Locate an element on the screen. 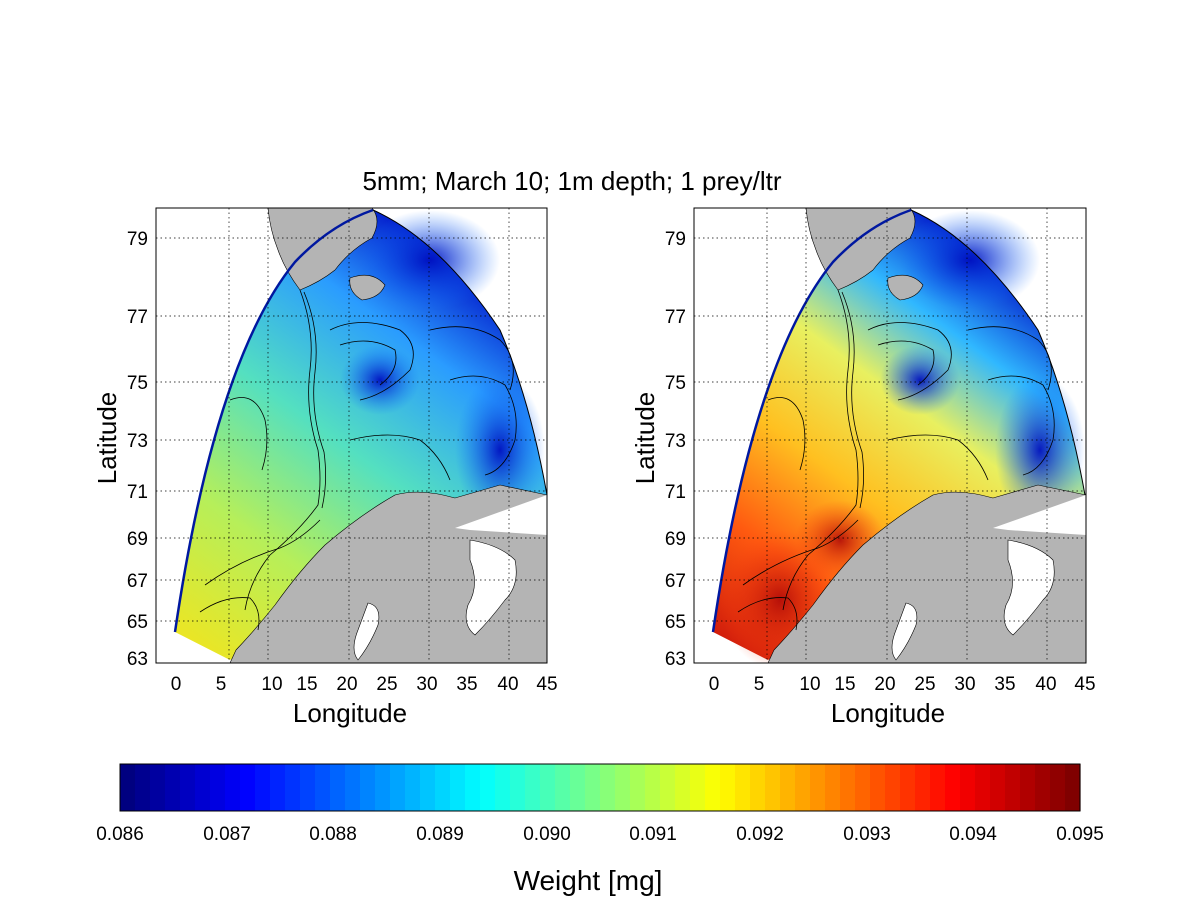  colorbar-tick-label: 0.088 is located at coordinates (333, 834).